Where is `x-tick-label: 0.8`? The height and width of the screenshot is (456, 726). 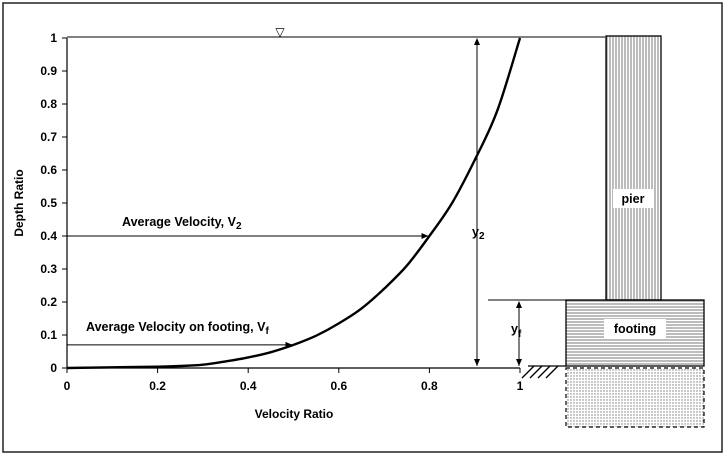 x-tick-label: 0.8 is located at coordinates (429, 386).